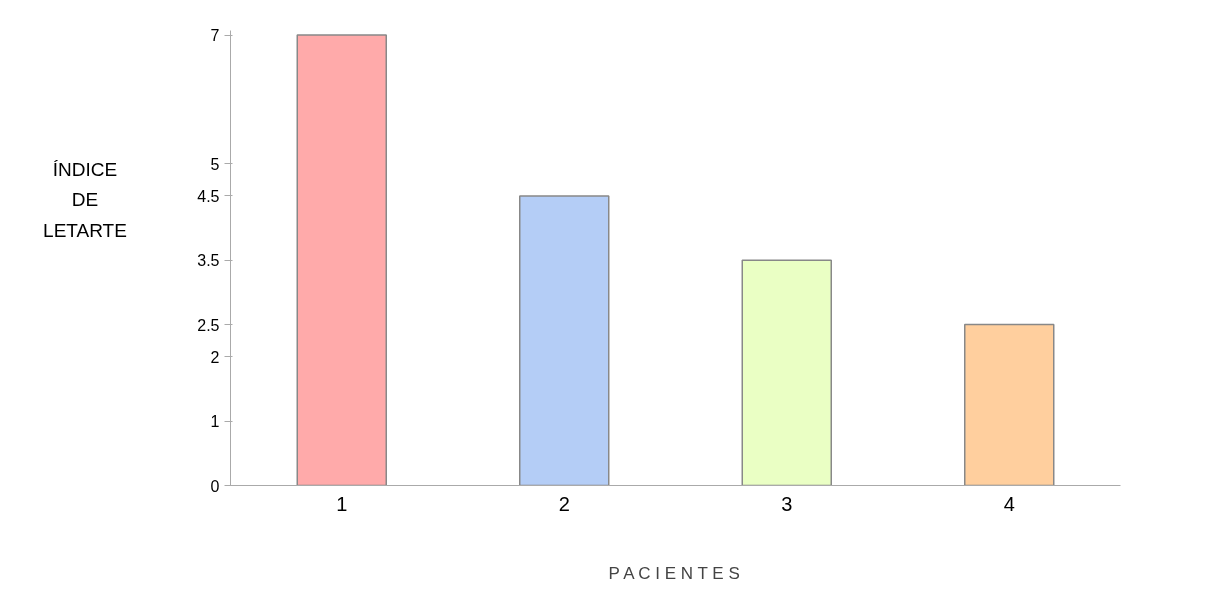 The image size is (1208, 601). Describe the element at coordinates (215, 357) in the screenshot. I see `y-tick-label: 2` at that location.